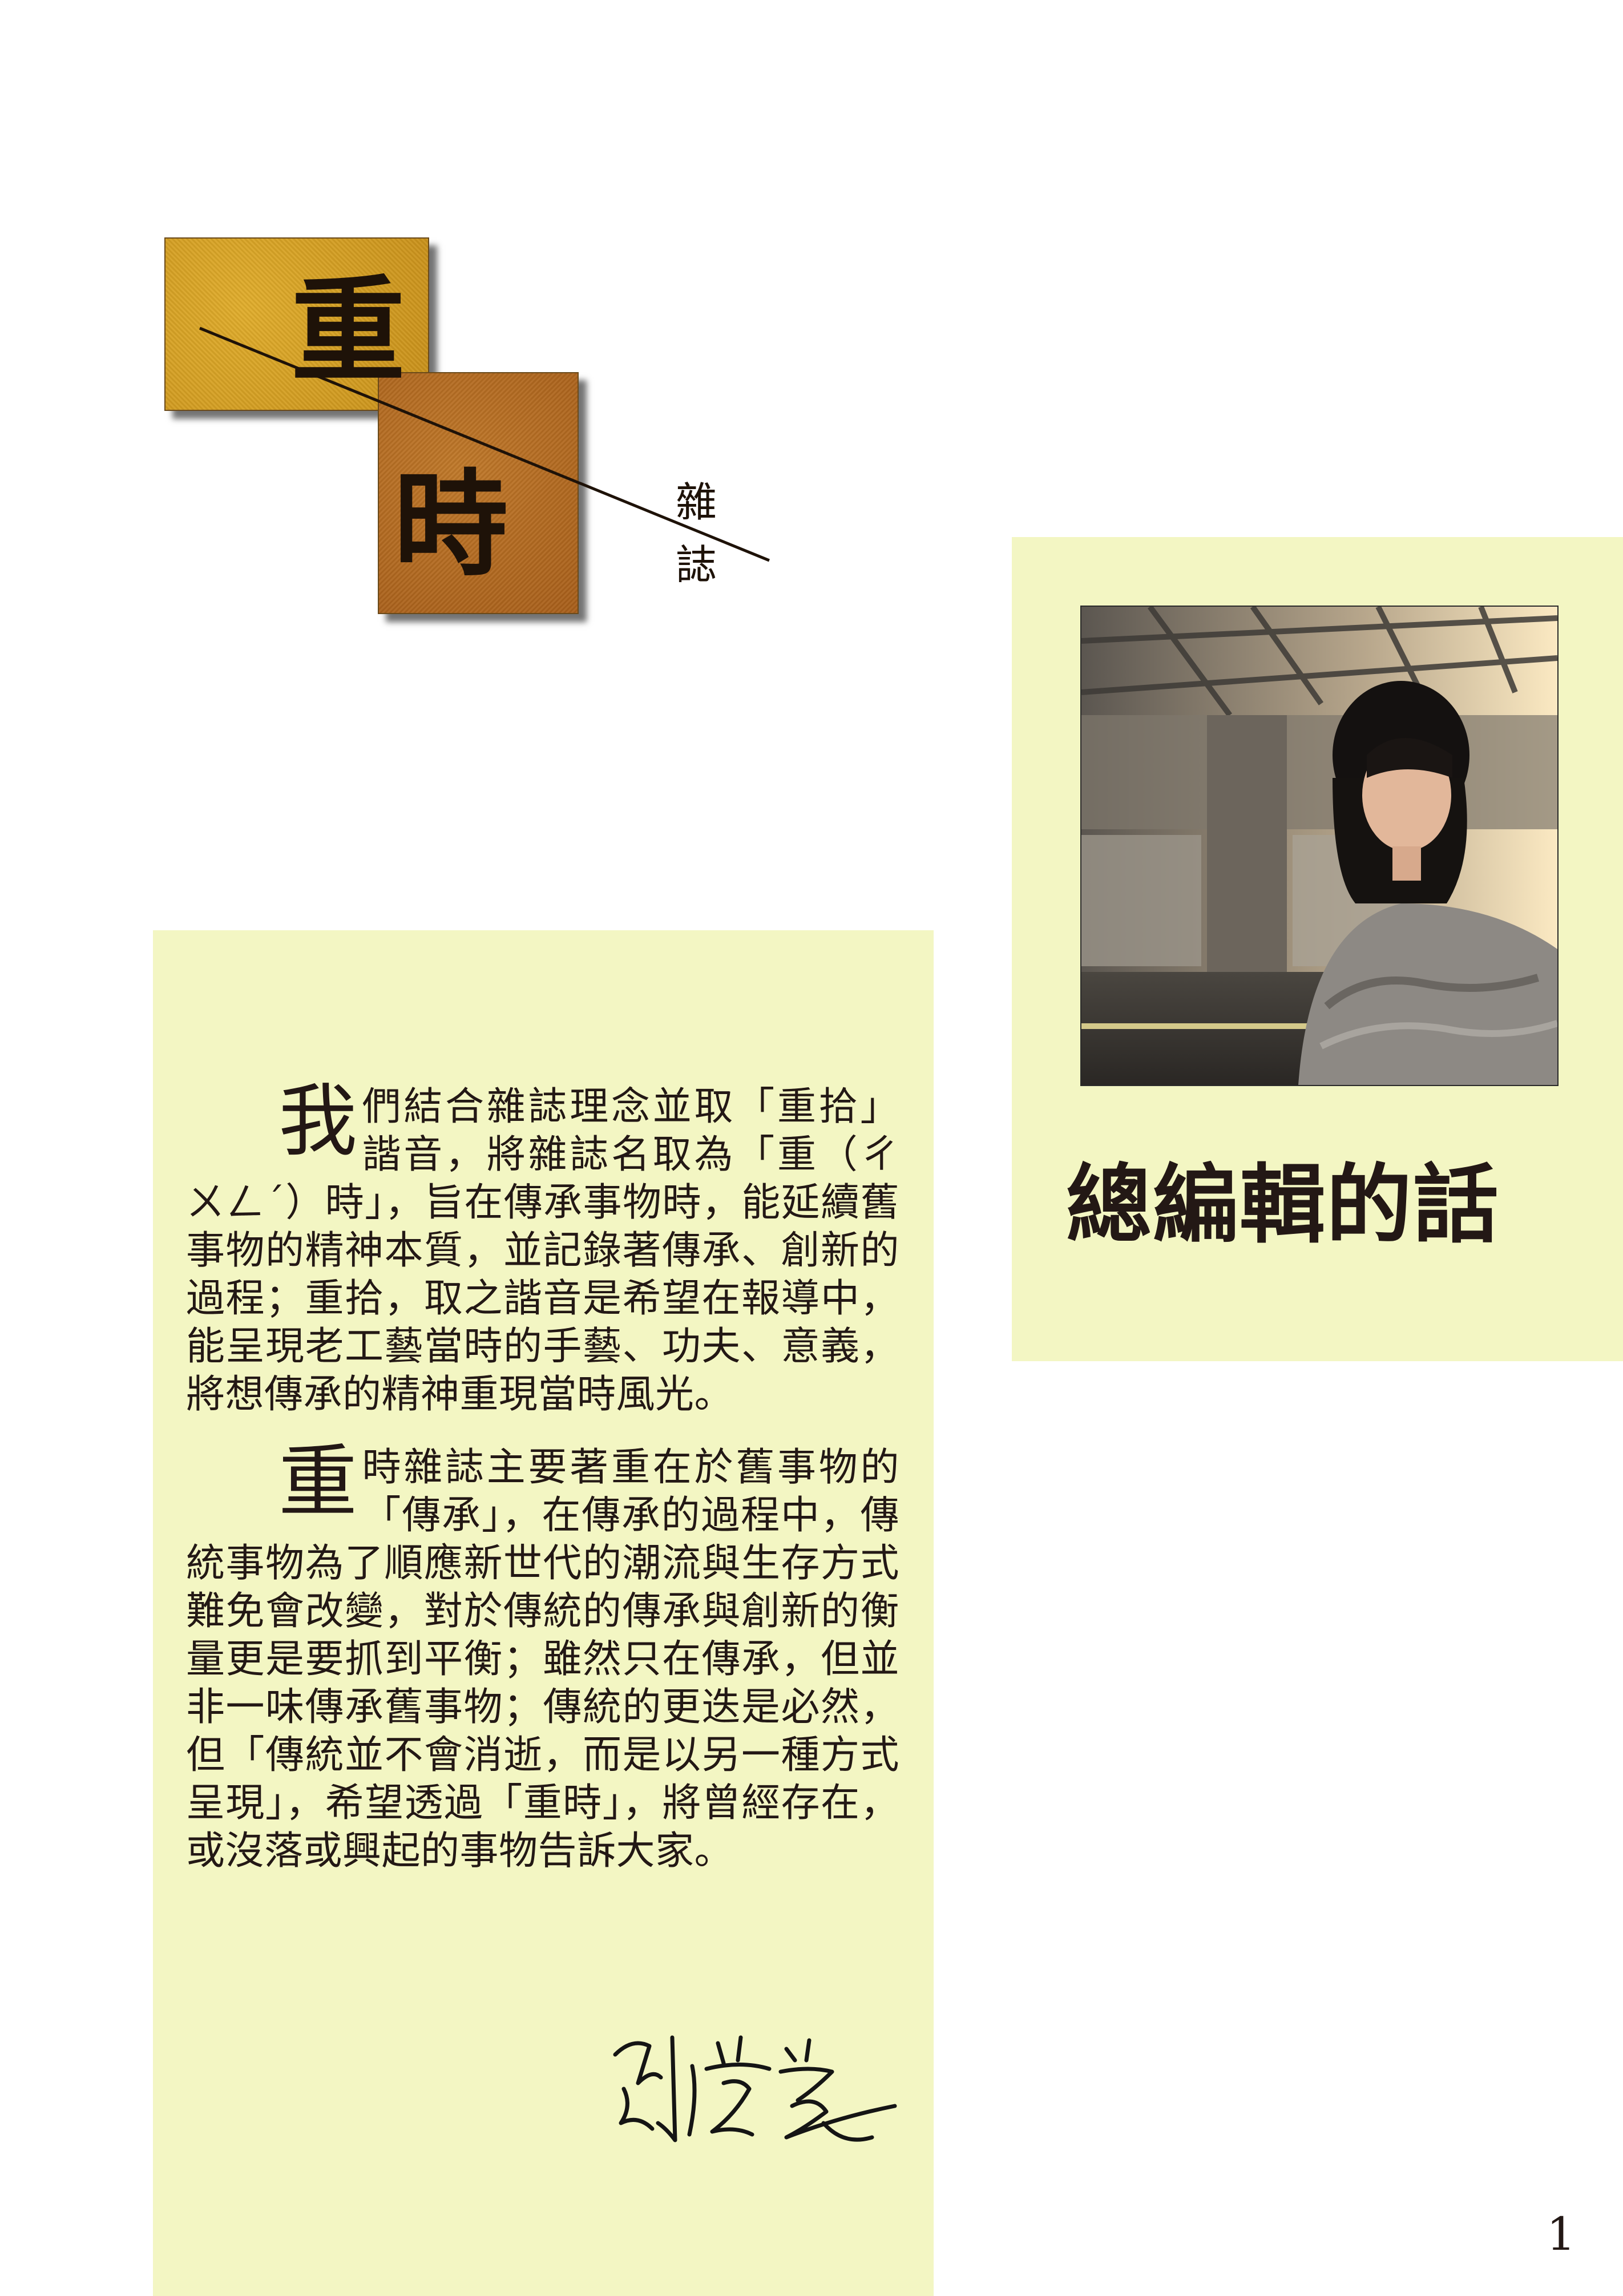  I want to click on editor-profile-panel: 總編輯的話, so click(1317, 949).